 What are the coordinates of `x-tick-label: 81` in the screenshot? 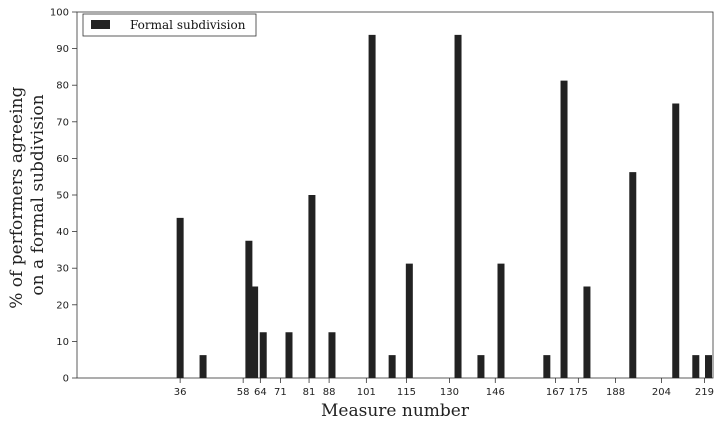 It's located at (309, 392).